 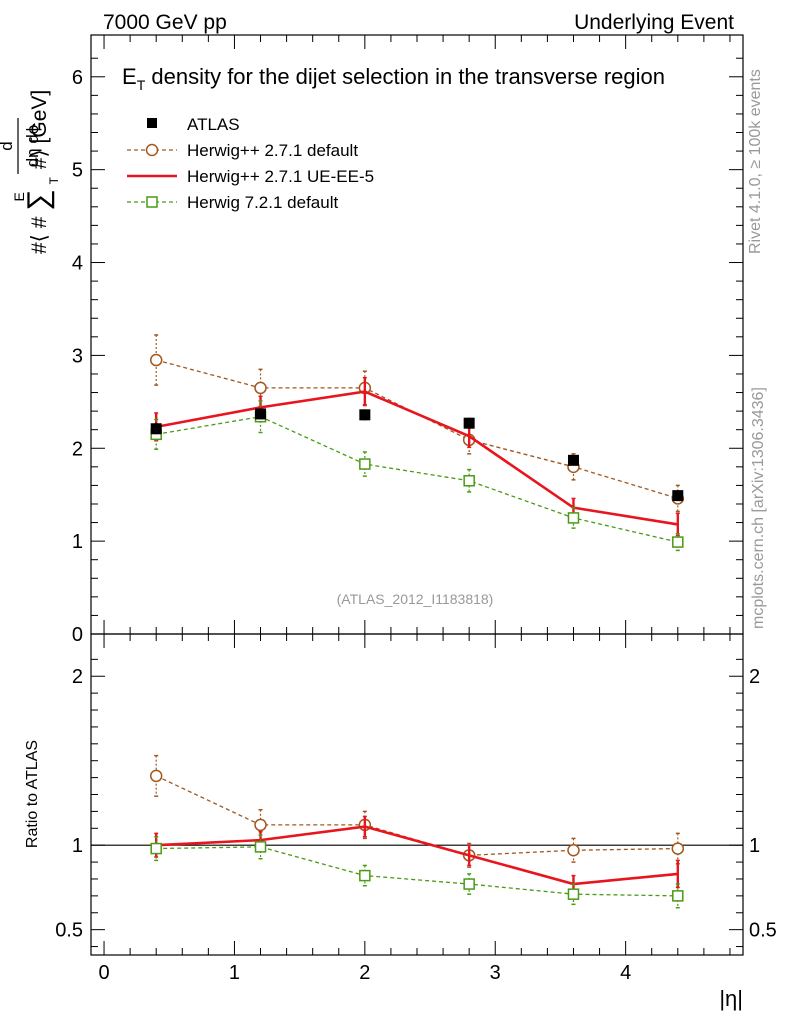 I want to click on y-label-denominator: dη dϕ, so click(x=32, y=146).